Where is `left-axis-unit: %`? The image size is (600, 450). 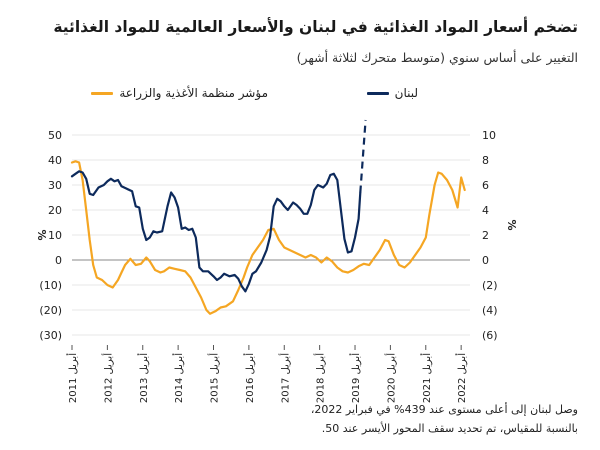
left-axis-unit: % is located at coordinates (41, 234).